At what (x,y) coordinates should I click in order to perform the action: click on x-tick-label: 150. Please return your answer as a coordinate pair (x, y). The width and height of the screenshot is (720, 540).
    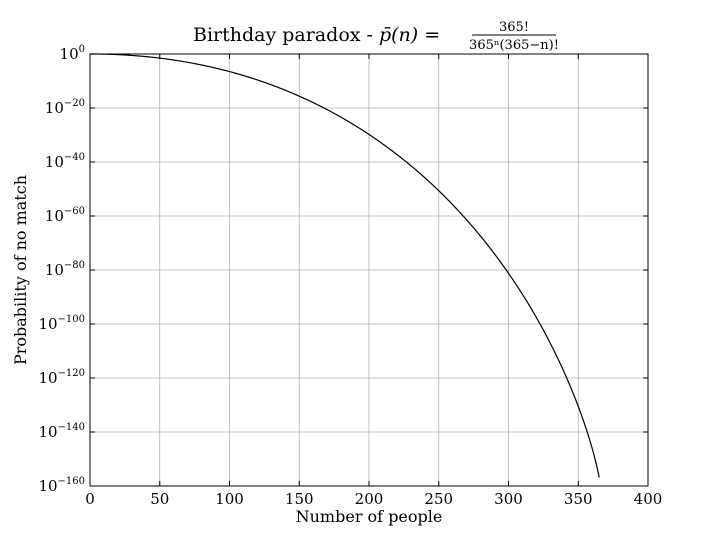
    Looking at the image, I should click on (299, 499).